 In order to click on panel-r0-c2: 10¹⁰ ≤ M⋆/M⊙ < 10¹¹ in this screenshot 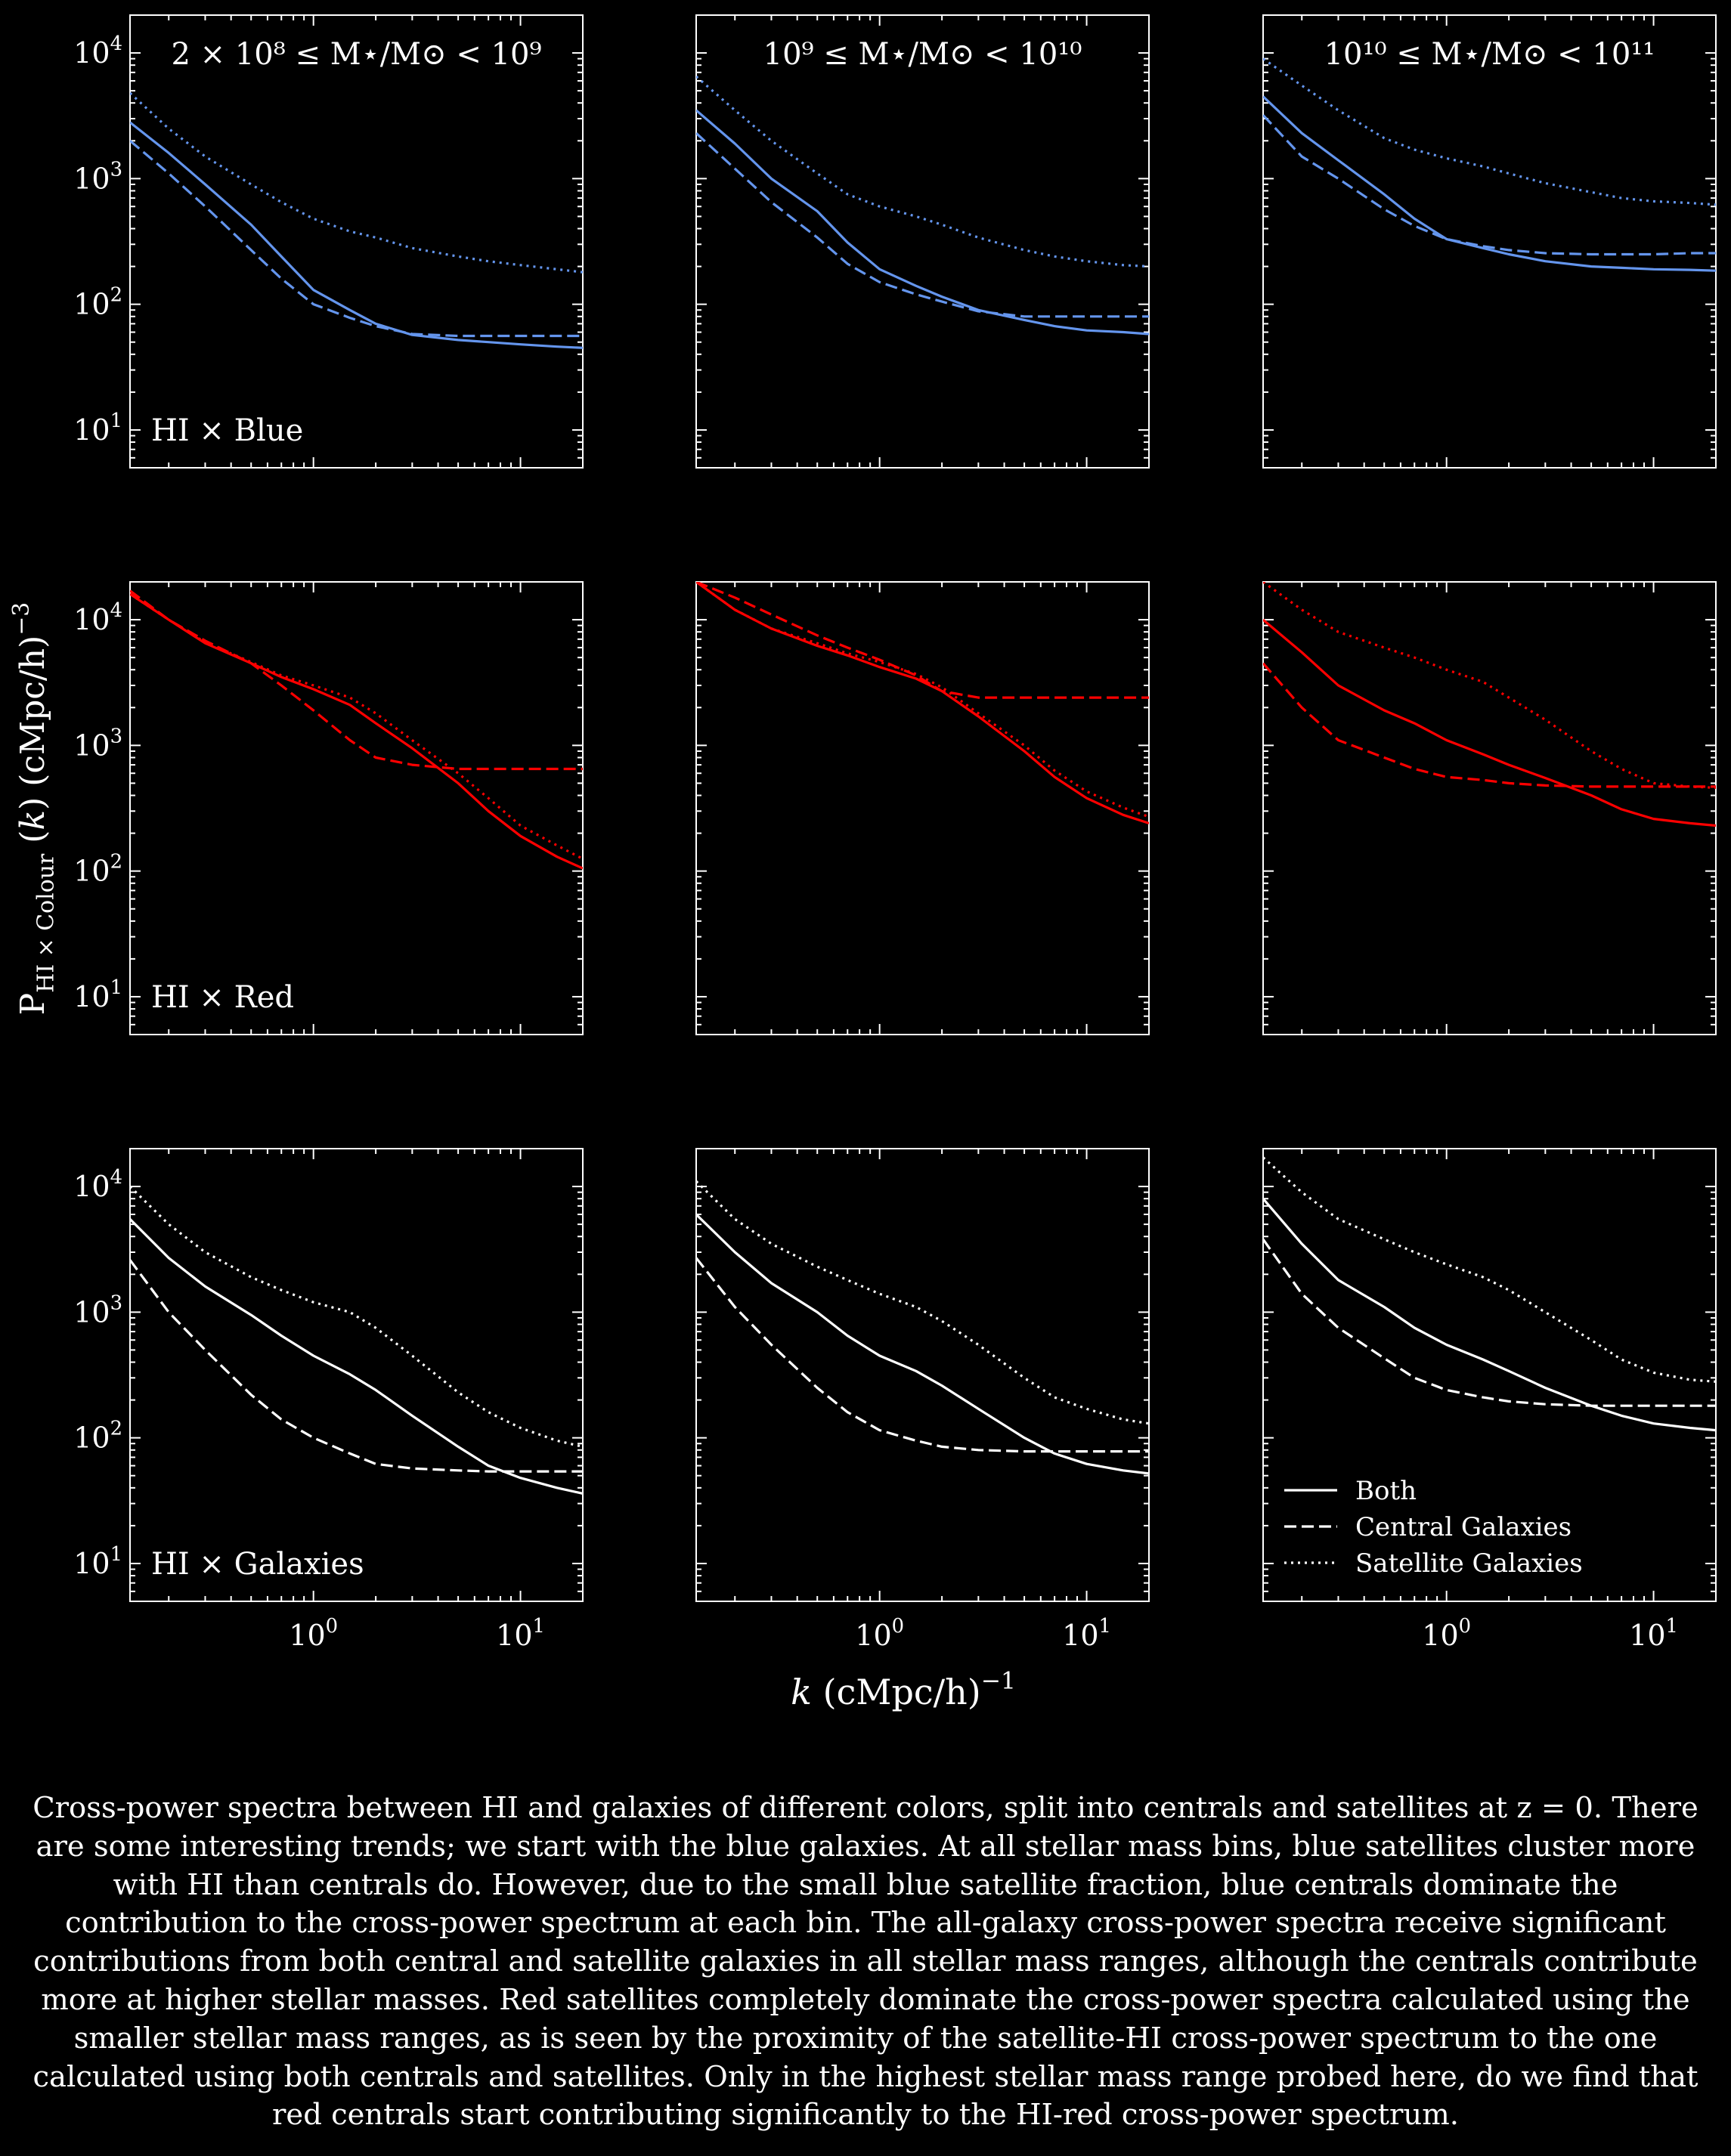, I will do `click(1489, 241)`.